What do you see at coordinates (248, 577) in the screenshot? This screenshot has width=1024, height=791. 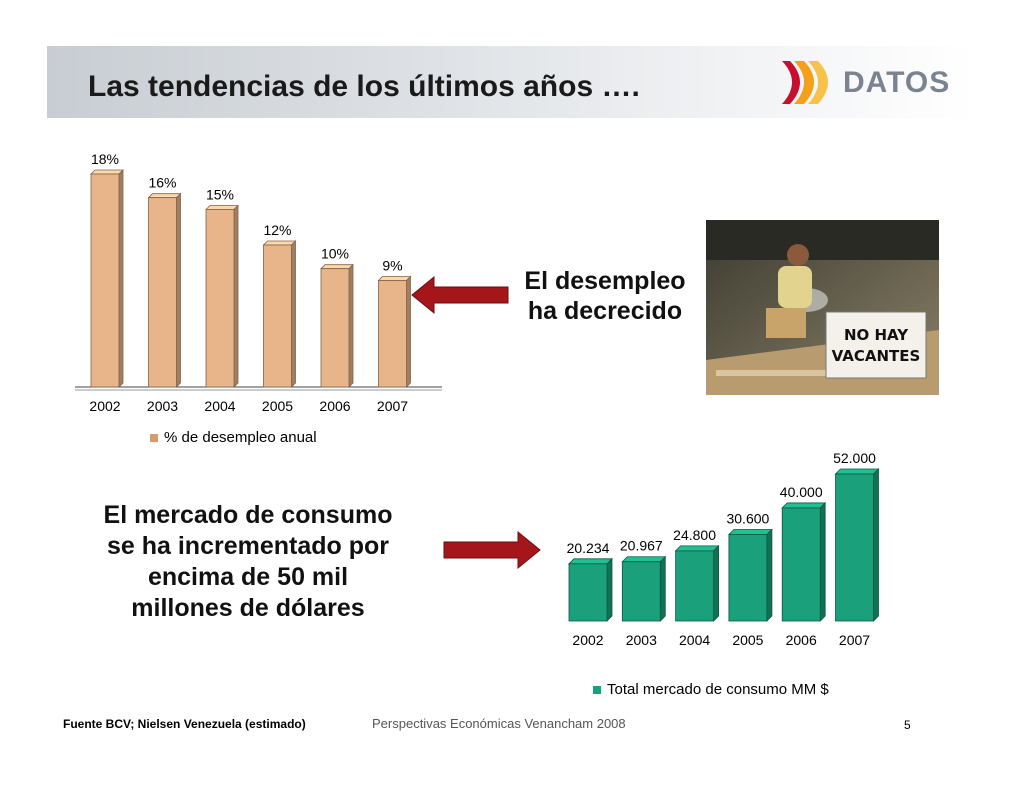 I see `callout-line: encima de 50 mil` at bounding box center [248, 577].